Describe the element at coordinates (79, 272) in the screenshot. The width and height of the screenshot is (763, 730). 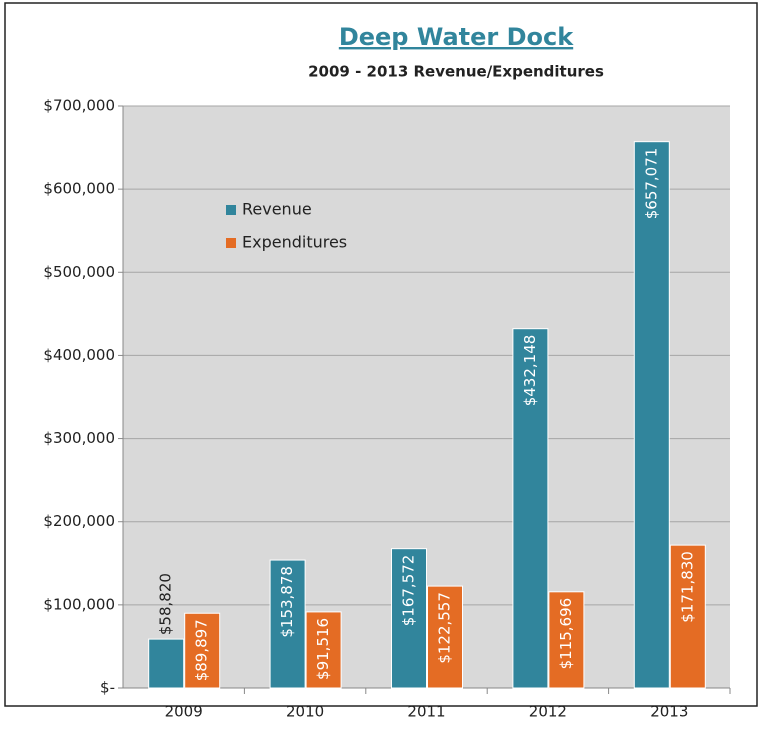
I see `y-tick-label: $500,000` at that location.